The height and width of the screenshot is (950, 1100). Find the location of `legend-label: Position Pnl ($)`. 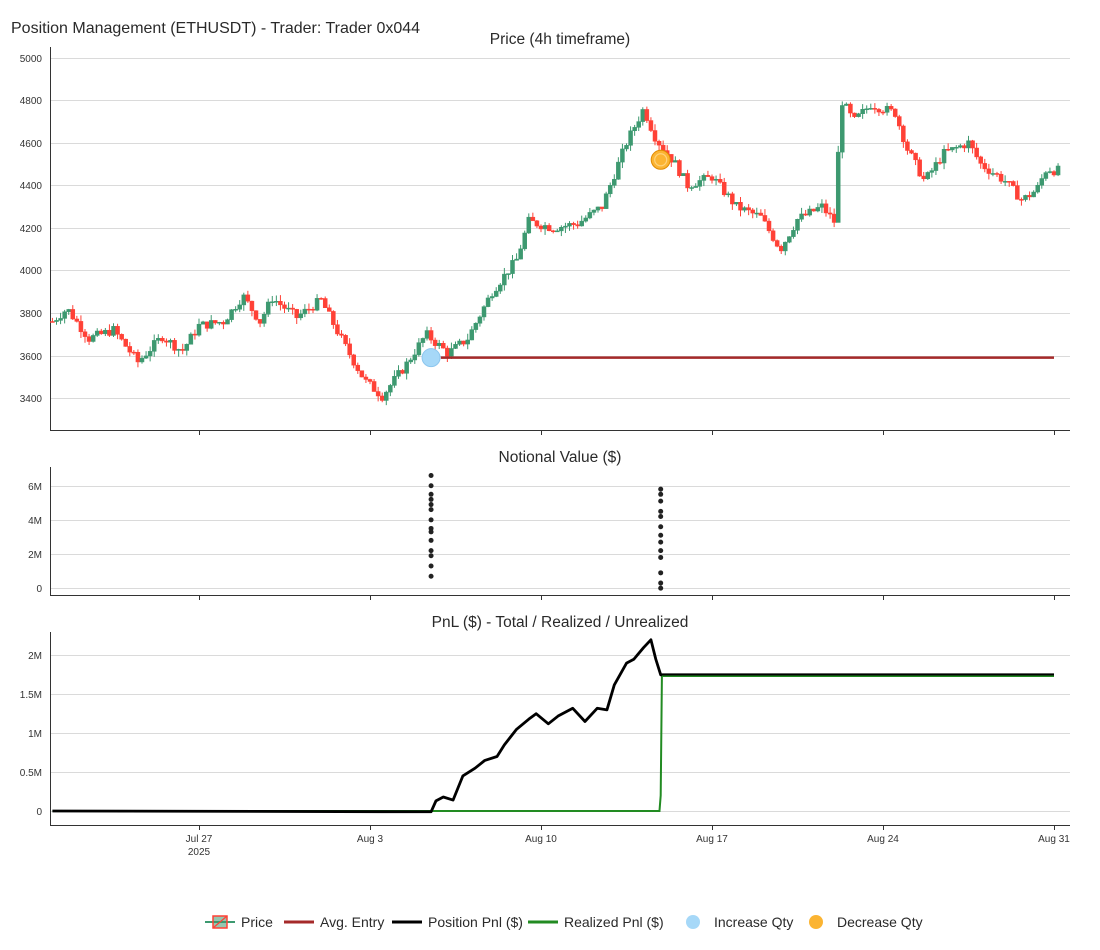

legend-label: Position Pnl ($) is located at coordinates (475, 922).